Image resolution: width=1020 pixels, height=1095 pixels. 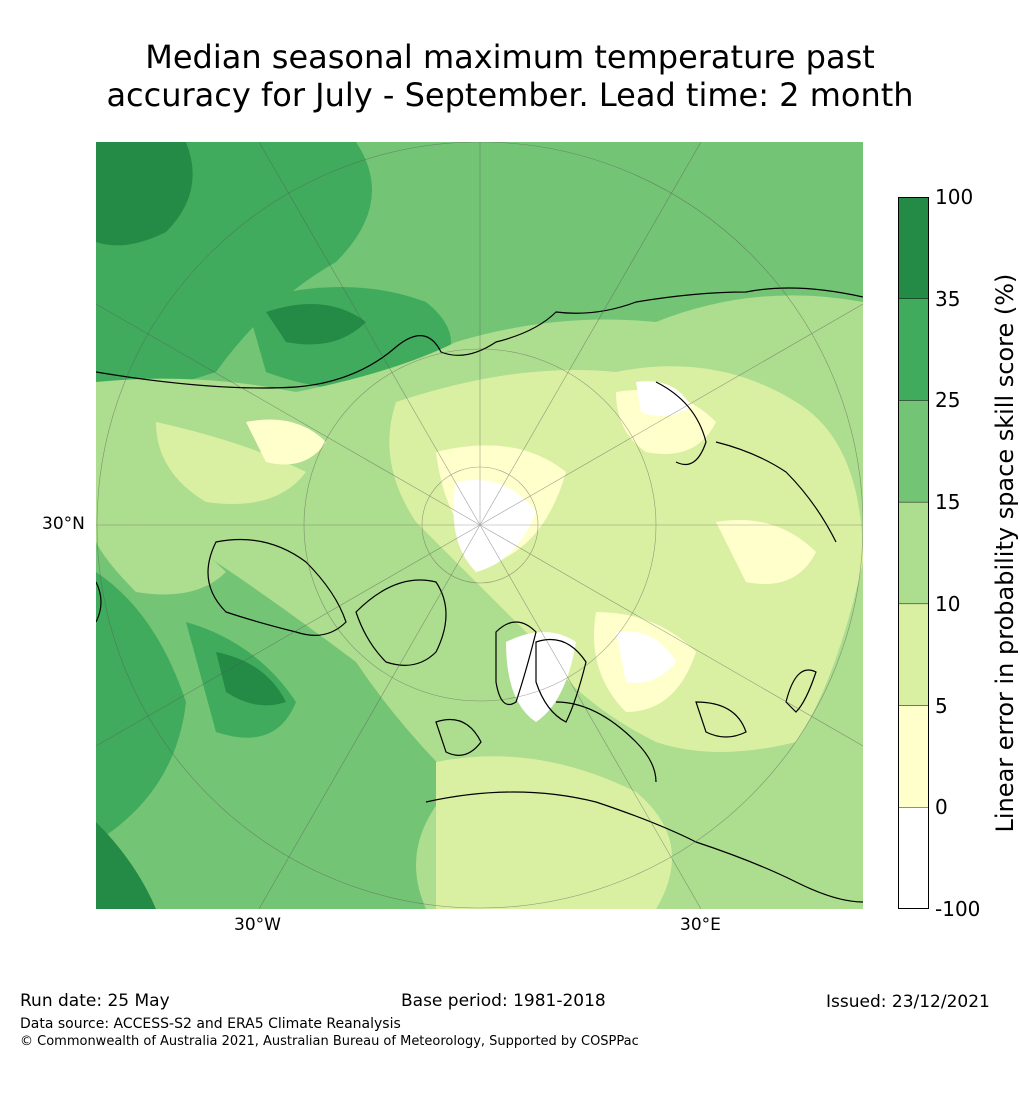 What do you see at coordinates (913, 858) in the screenshot?
I see `colorbar-band--100-to-0` at bounding box center [913, 858].